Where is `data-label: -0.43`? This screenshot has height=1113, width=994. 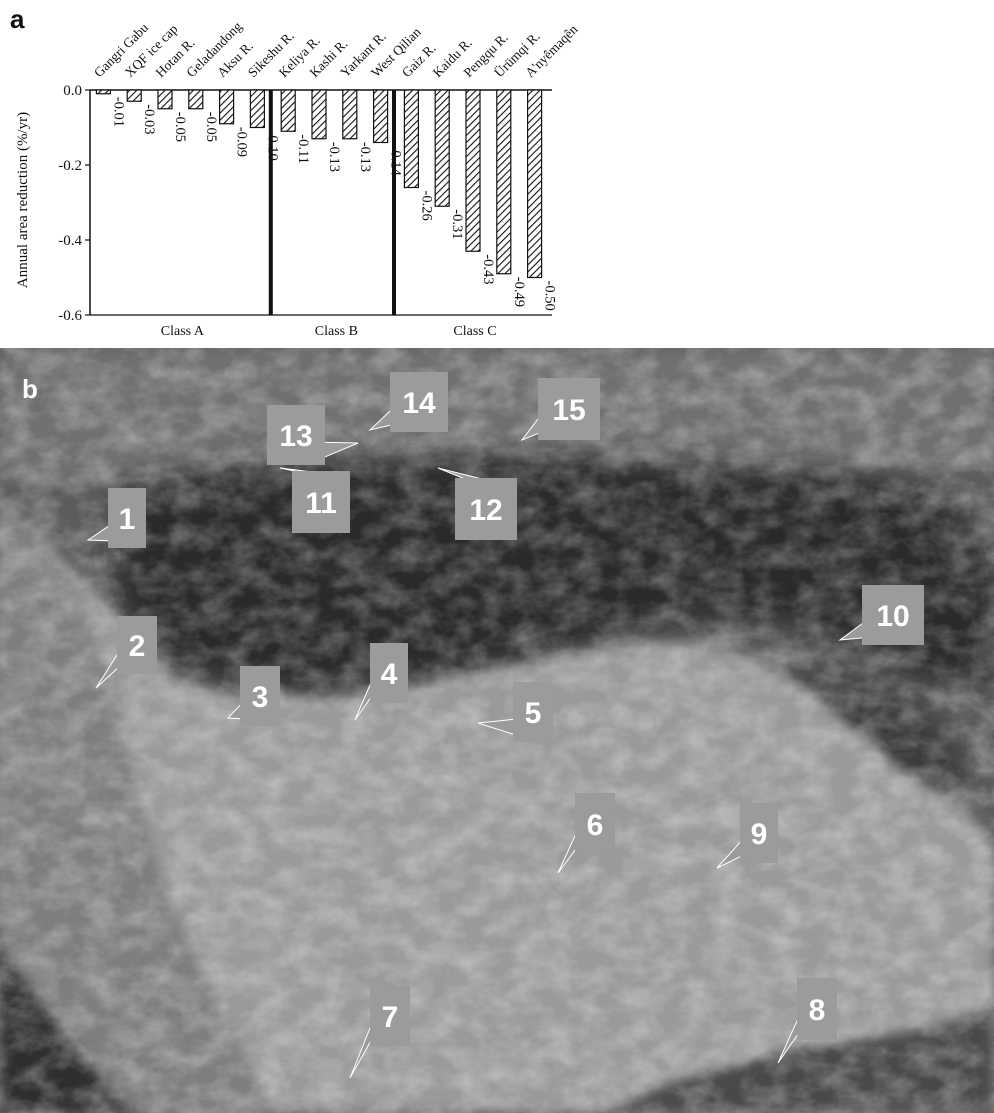
data-label: -0.43 is located at coordinates (488, 269).